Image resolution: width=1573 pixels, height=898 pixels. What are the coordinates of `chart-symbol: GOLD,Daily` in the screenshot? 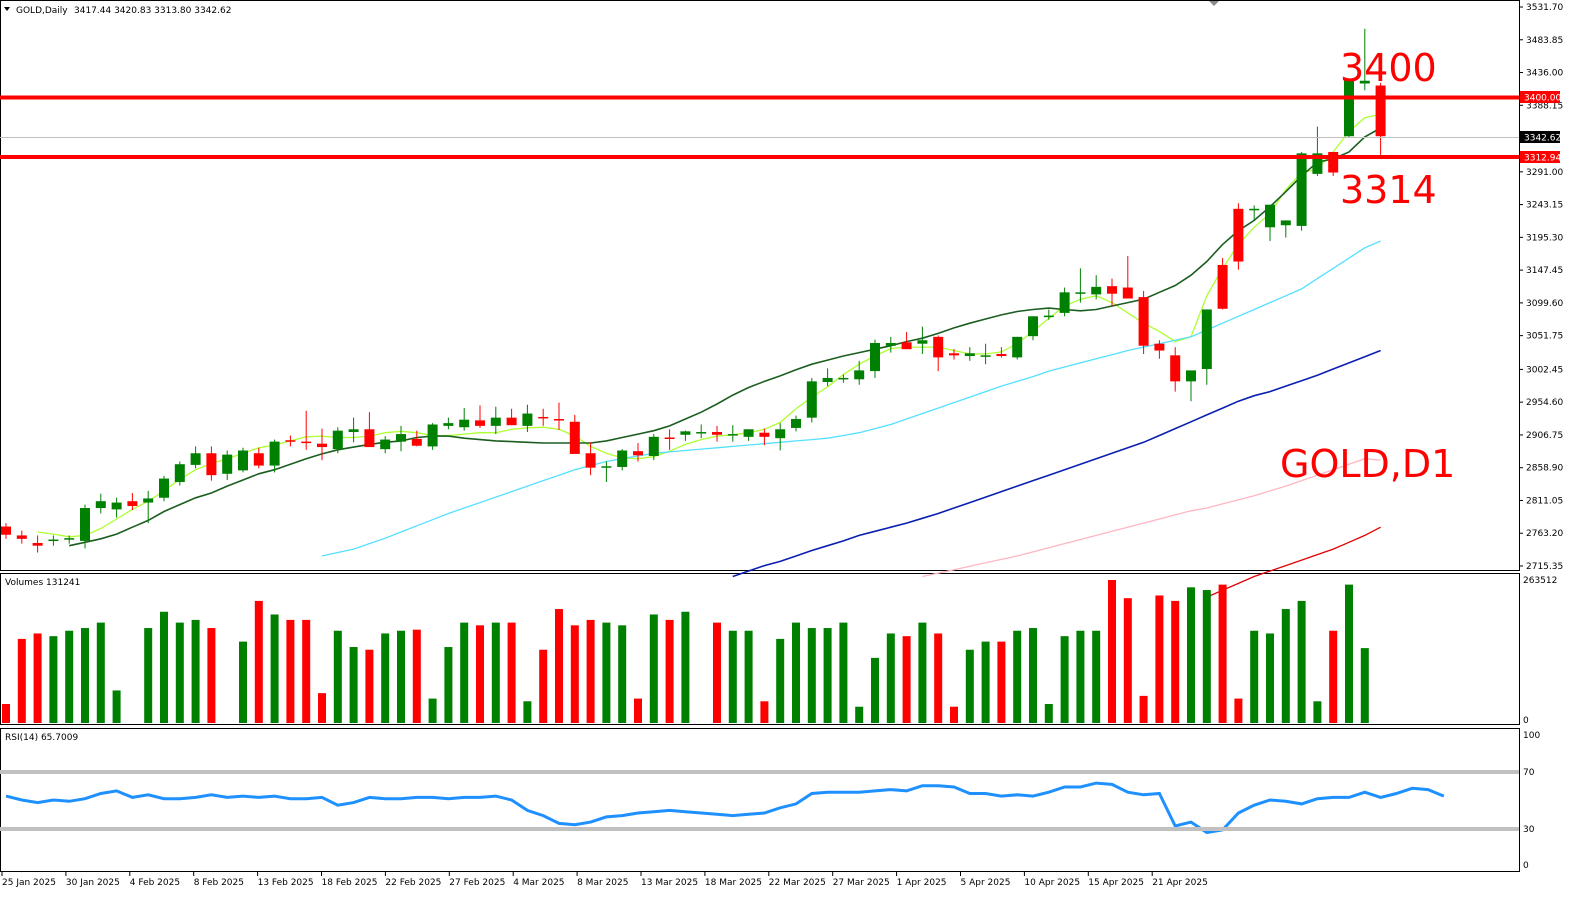 It's located at (42, 11).